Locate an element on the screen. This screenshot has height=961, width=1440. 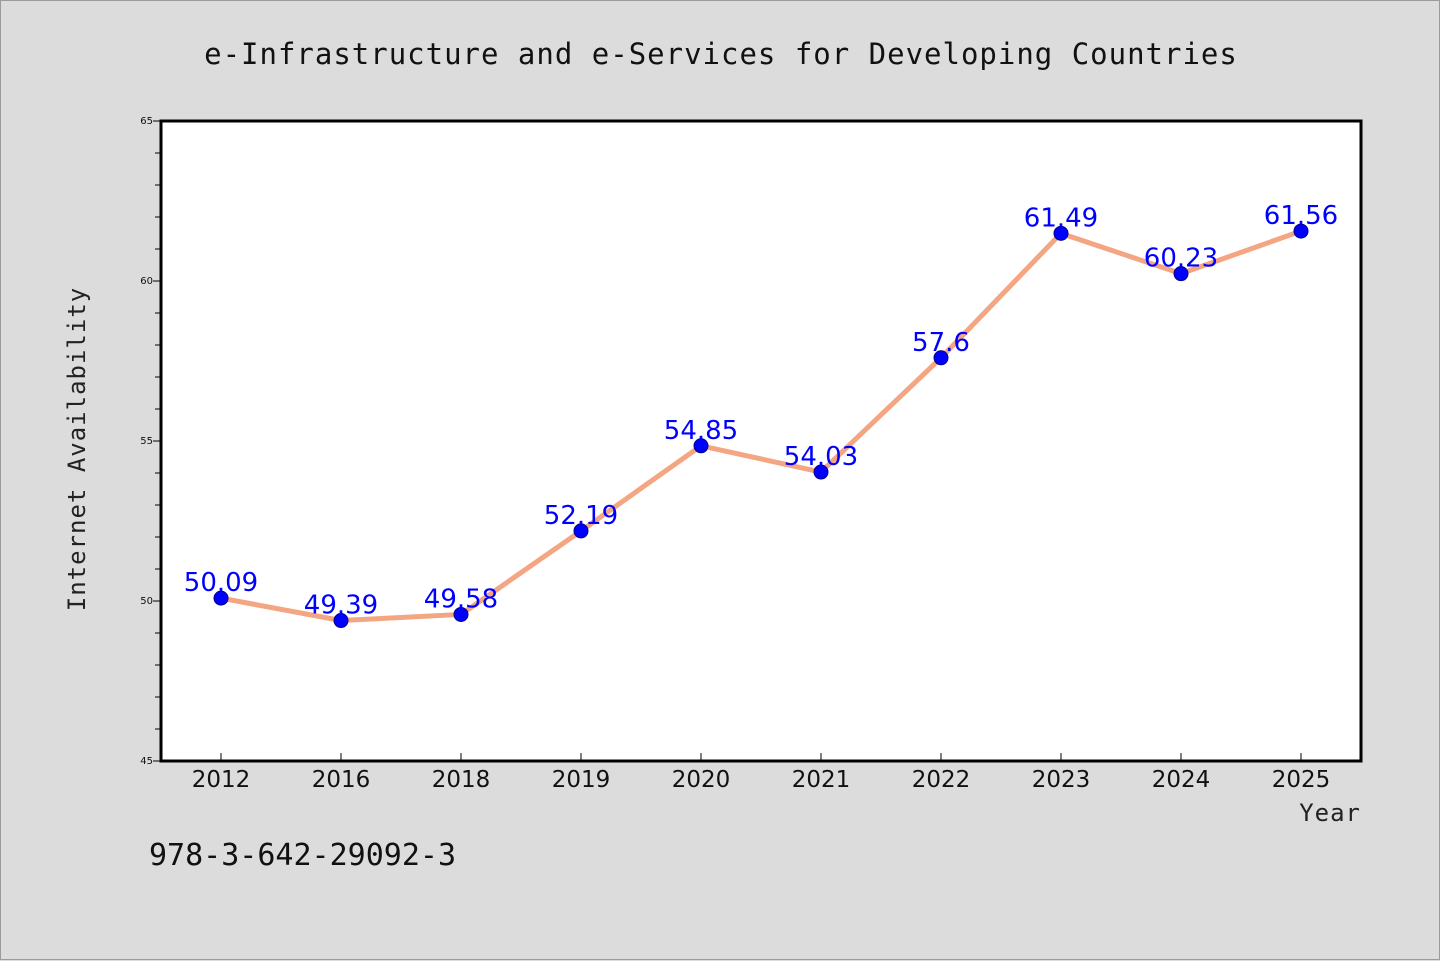
x-tick-label: 2022 is located at coordinates (941, 780).